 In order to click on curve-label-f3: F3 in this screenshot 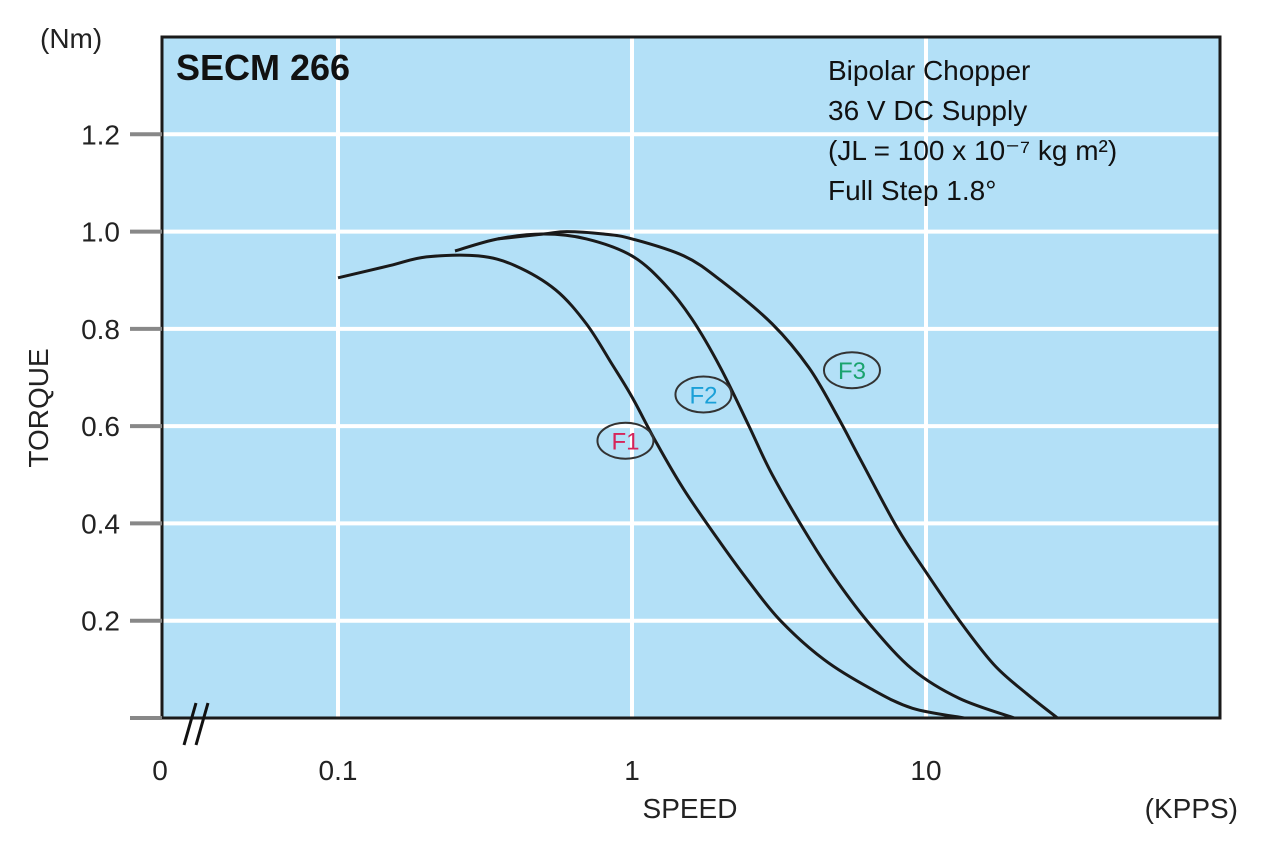, I will do `click(851, 370)`.